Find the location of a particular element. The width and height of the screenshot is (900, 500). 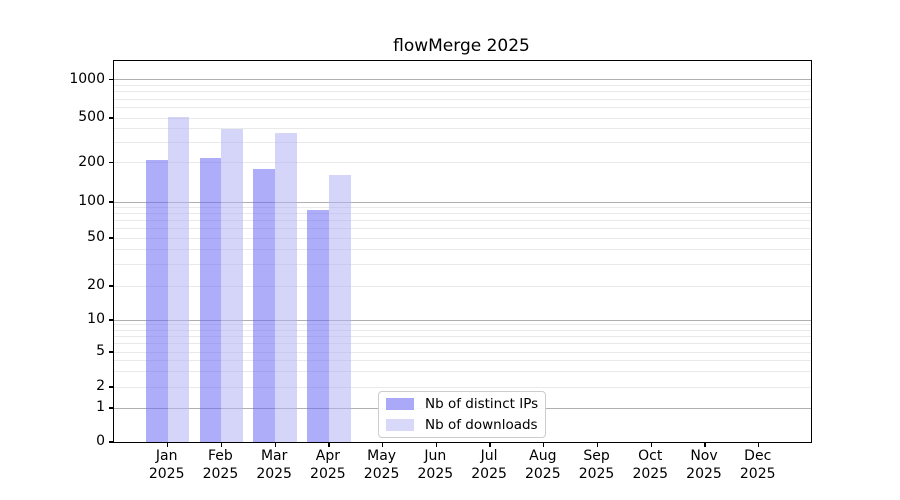

legend-swatch-distinct-ips is located at coordinates (400, 404).